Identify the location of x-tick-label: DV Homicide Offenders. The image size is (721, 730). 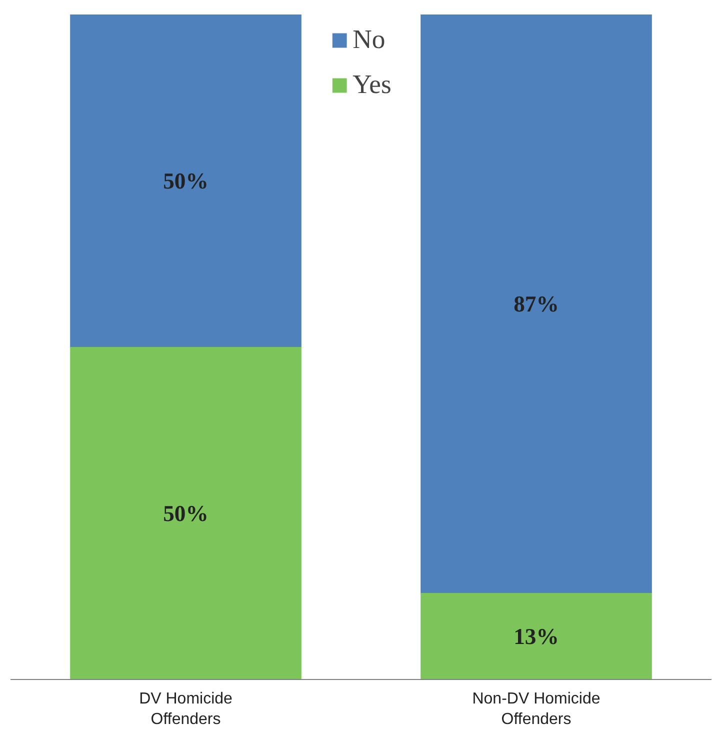
(186, 709).